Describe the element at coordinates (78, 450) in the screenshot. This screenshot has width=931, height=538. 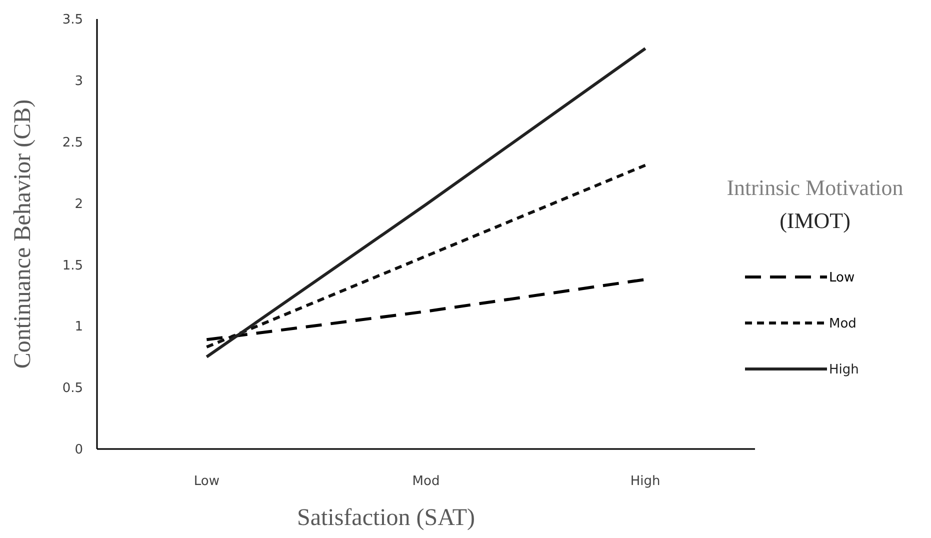
I see `y-tick-label: 0` at that location.